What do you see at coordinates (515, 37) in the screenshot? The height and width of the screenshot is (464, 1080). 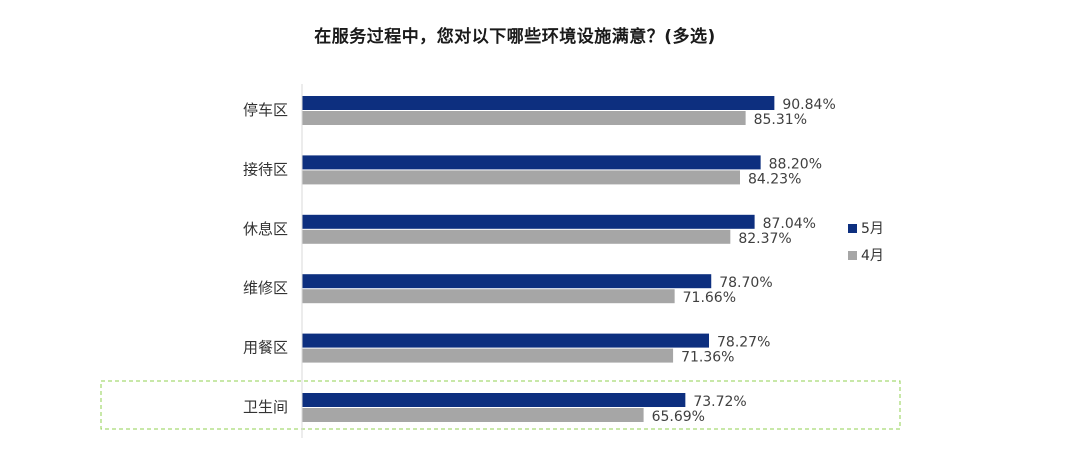 I see `chart-title: 在服务过程中，您对以下哪些环境设施满意？(多选)` at bounding box center [515, 37].